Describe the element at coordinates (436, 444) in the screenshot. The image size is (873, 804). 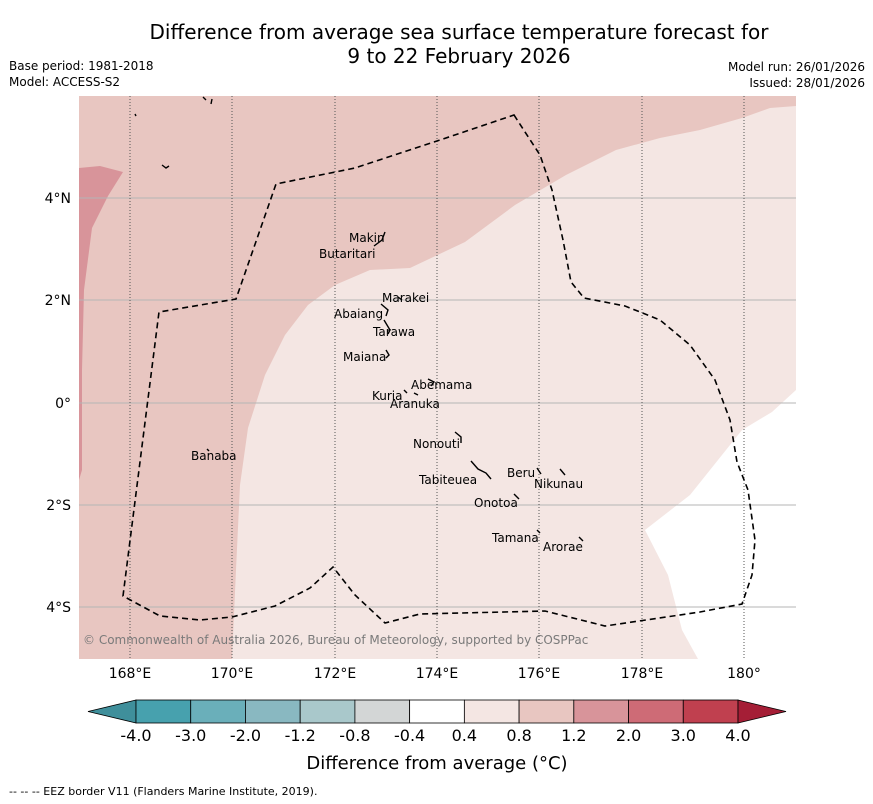
I see `island-label: Nonouti` at that location.